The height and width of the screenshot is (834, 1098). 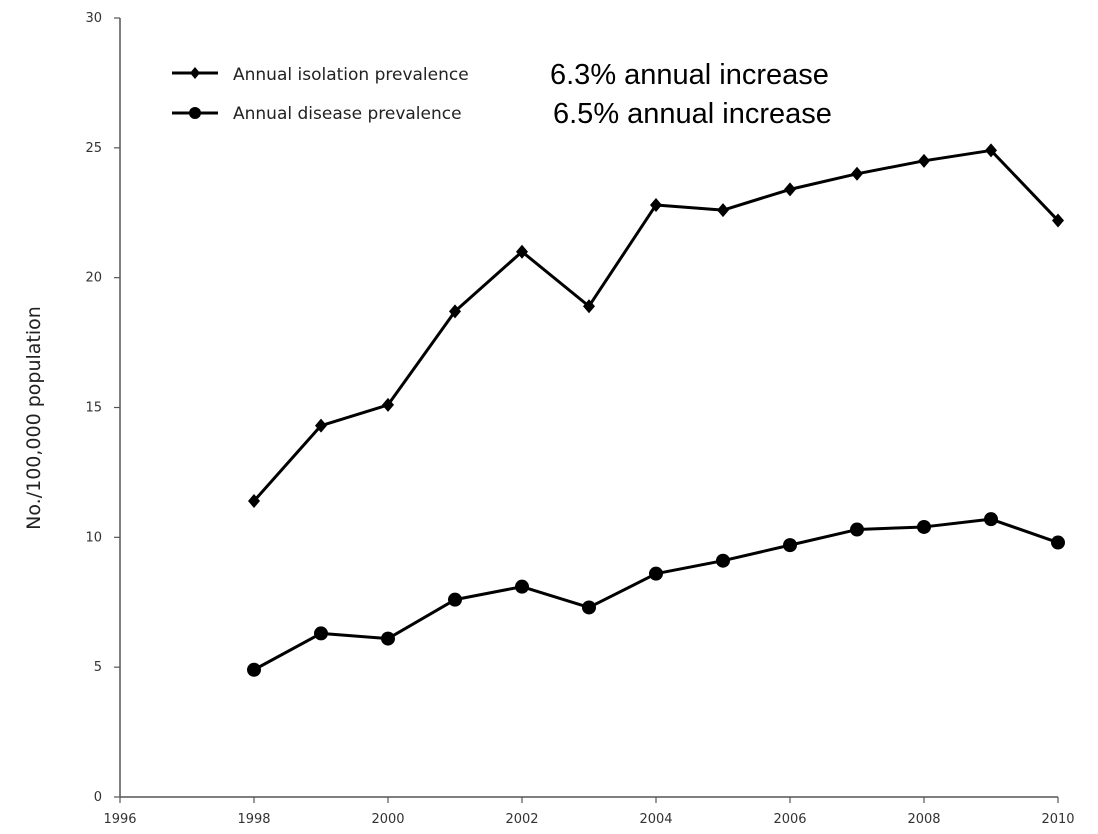 What do you see at coordinates (119, 819) in the screenshot?
I see `x-tick-label: 1996` at bounding box center [119, 819].